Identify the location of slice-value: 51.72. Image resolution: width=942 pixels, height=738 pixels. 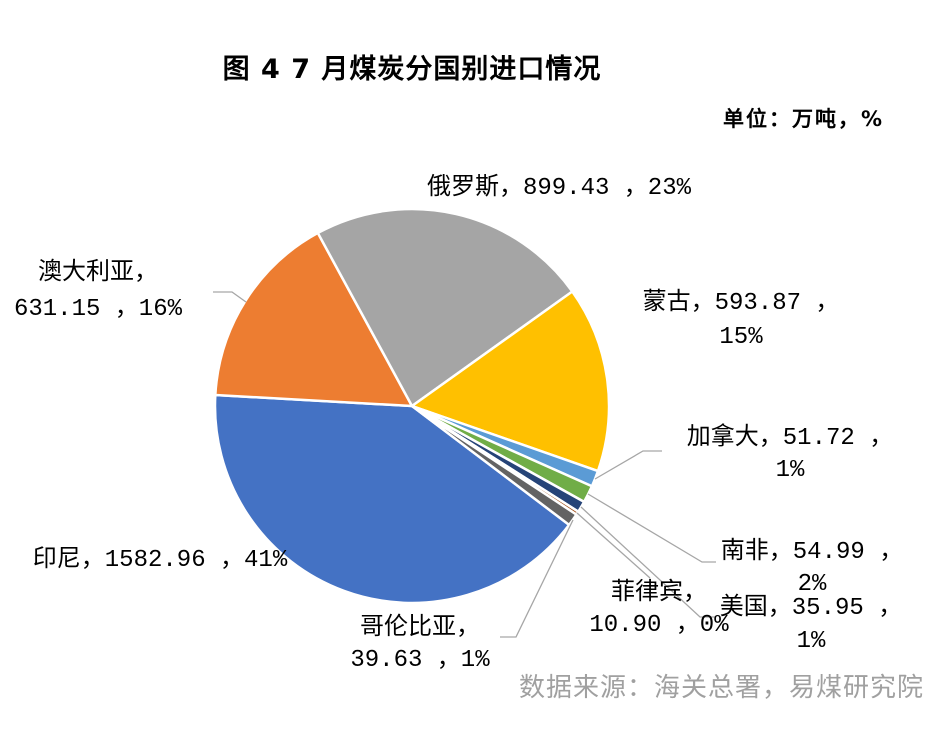
(826, 438).